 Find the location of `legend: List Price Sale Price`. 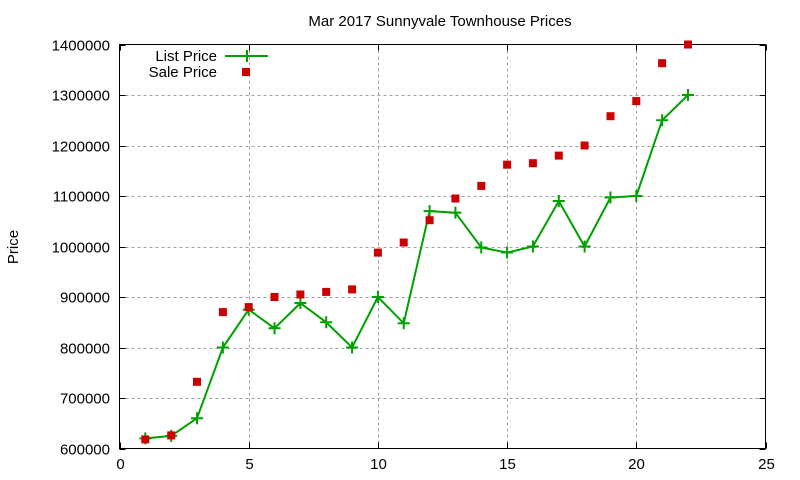

legend: List Price Sale Price is located at coordinates (208, 64).